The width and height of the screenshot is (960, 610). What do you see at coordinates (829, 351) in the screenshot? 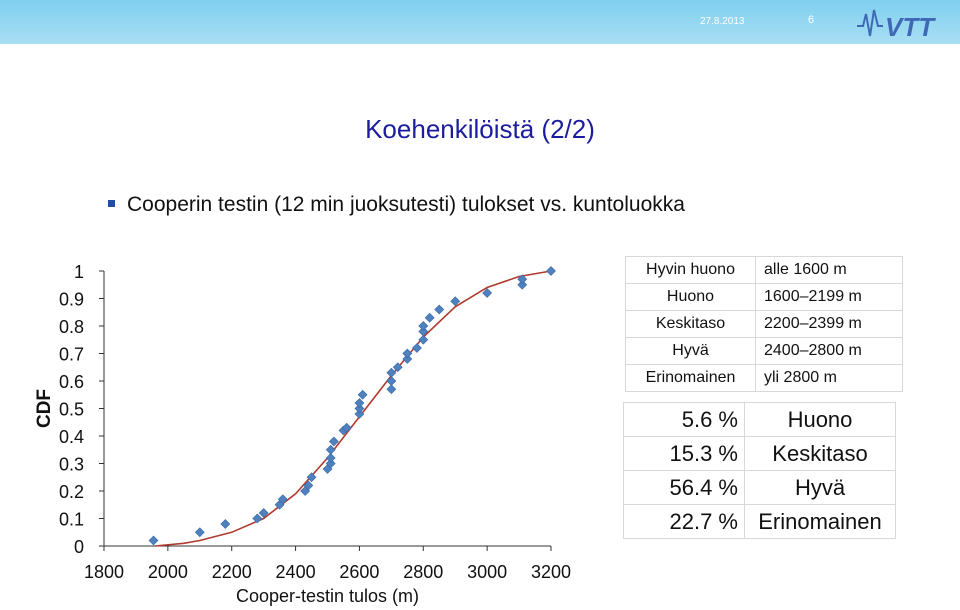
I see `class-range: 2400–2800 m` at bounding box center [829, 351].